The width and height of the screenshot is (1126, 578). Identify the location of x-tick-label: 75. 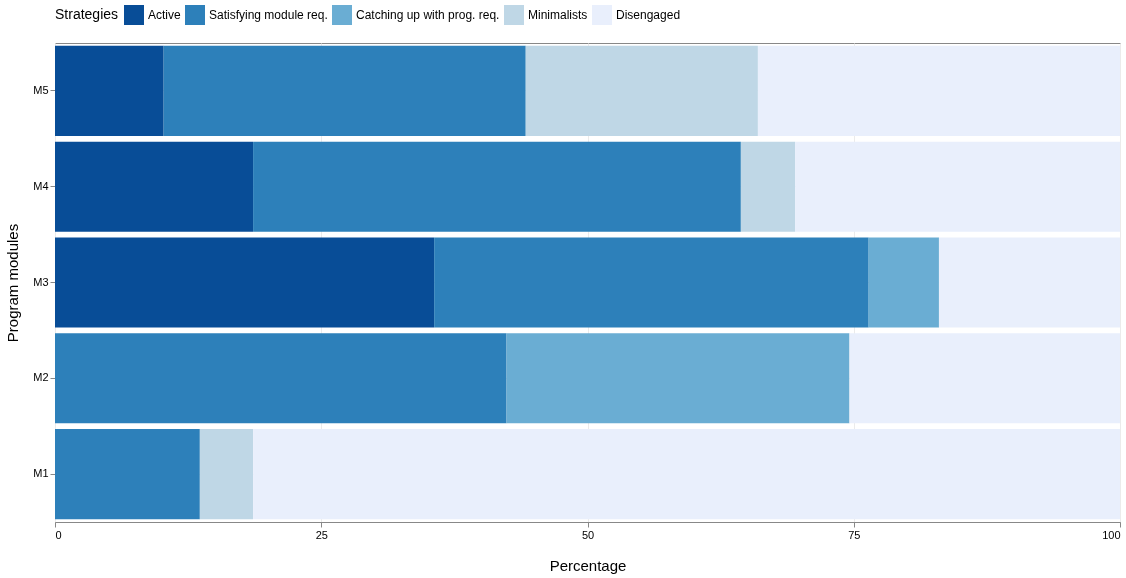
(854, 534).